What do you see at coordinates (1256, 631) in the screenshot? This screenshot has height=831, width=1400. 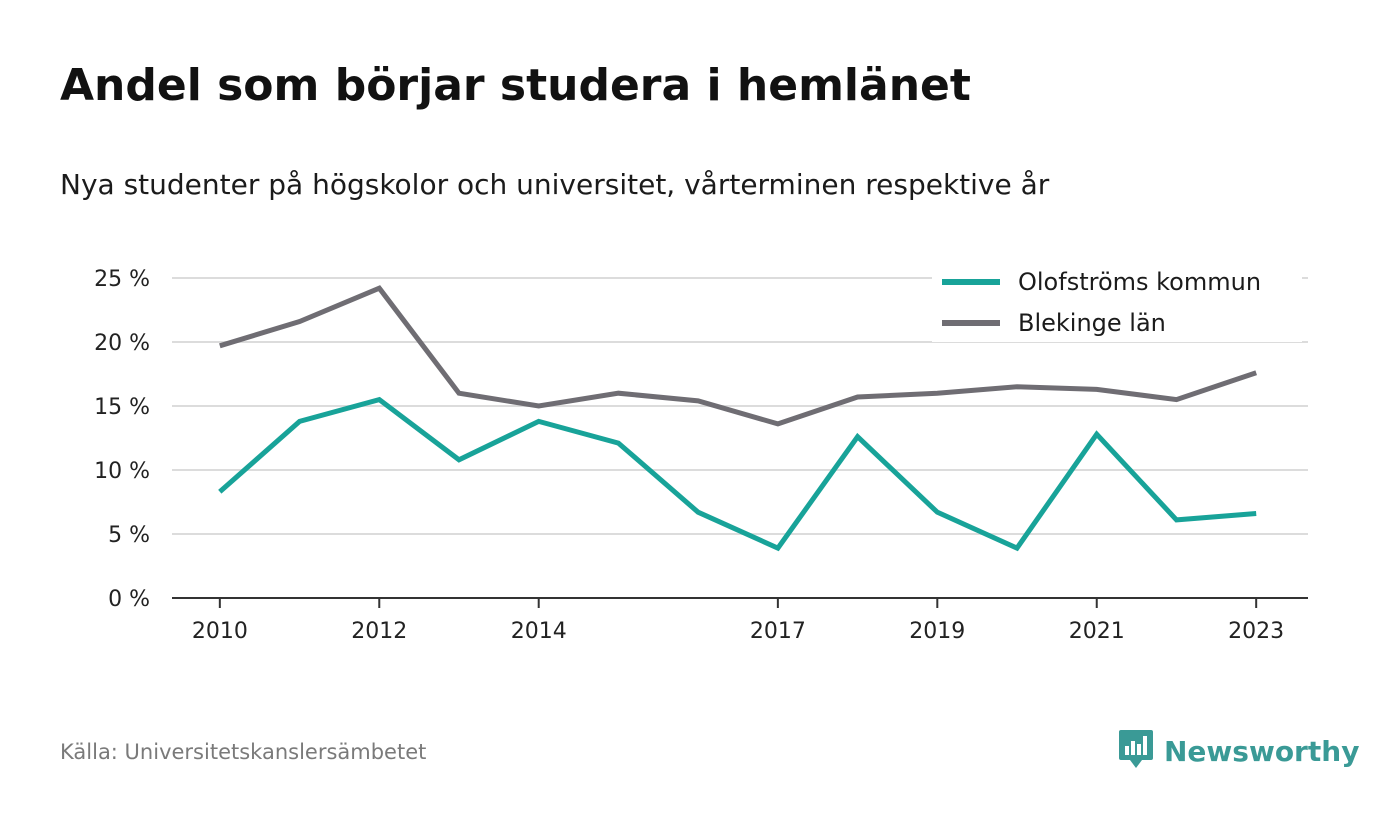 I see `x-tick-label: 2023` at bounding box center [1256, 631].